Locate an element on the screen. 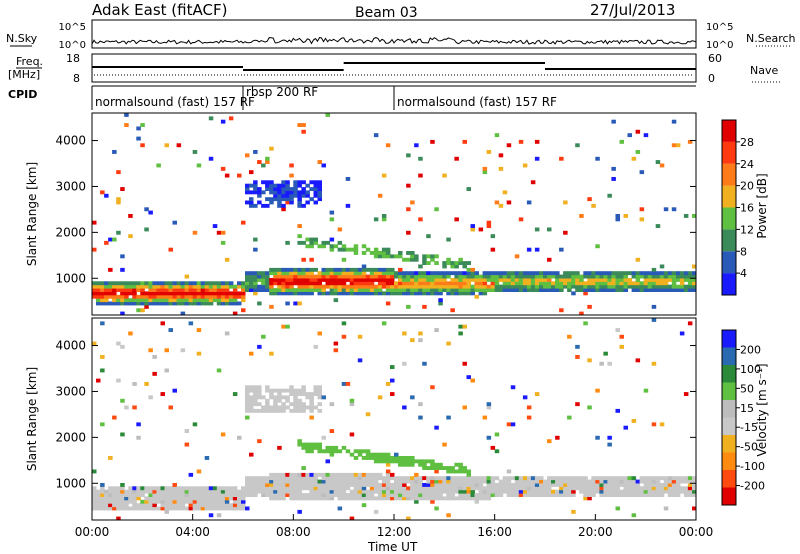 This screenshot has height=554, width=800. power-colorbar-tick-label: 8 is located at coordinates (743, 251).